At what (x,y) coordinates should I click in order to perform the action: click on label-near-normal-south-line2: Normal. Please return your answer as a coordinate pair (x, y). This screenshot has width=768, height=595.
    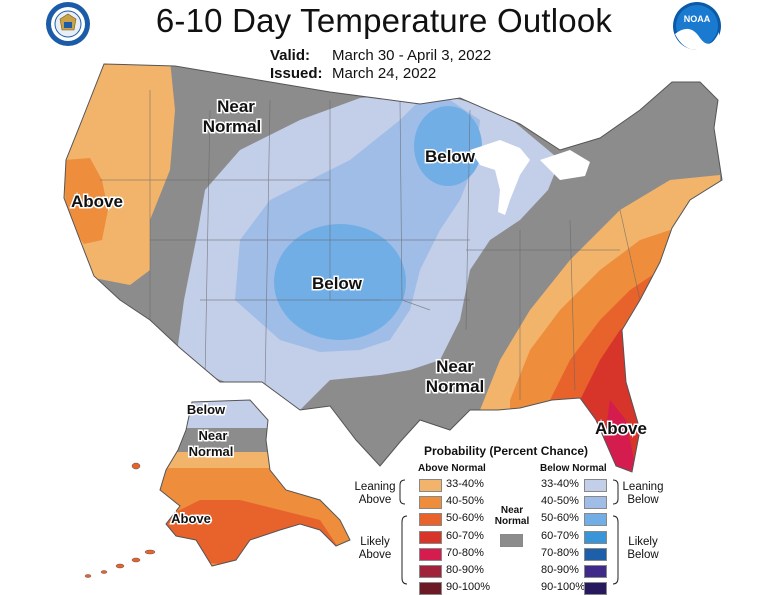
    Looking at the image, I should click on (455, 386).